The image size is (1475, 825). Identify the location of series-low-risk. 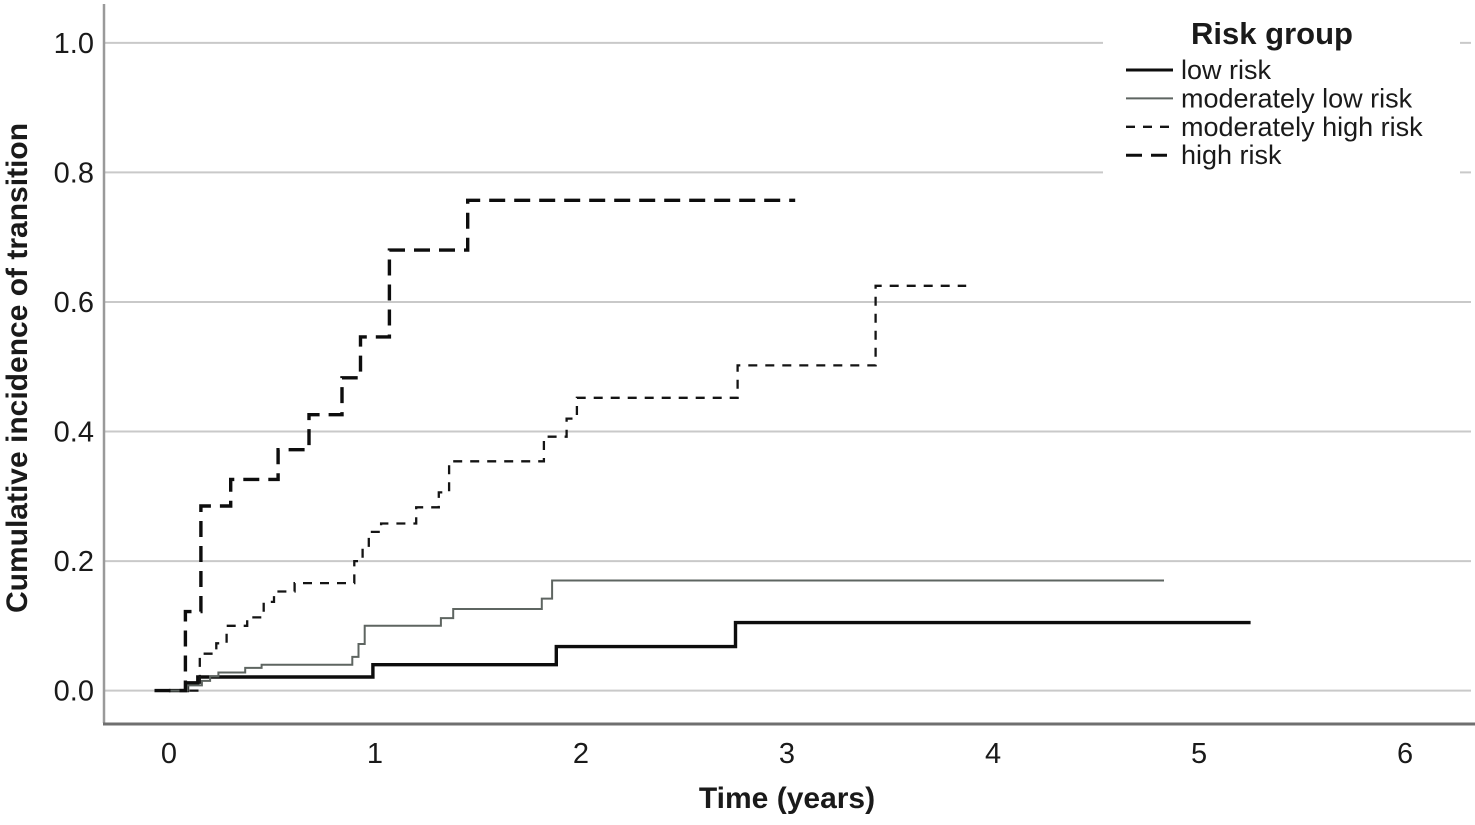
(709, 656).